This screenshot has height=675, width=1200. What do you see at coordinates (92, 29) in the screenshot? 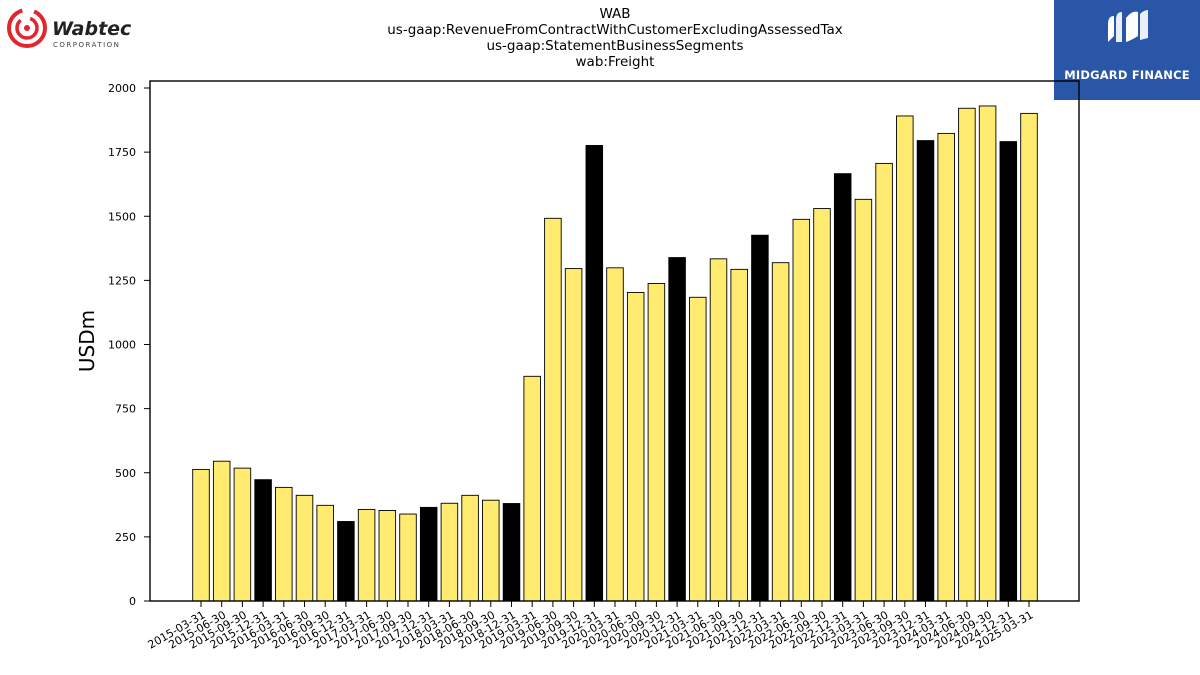
I see `wabtec-logo-name: Wabtec` at bounding box center [92, 29].